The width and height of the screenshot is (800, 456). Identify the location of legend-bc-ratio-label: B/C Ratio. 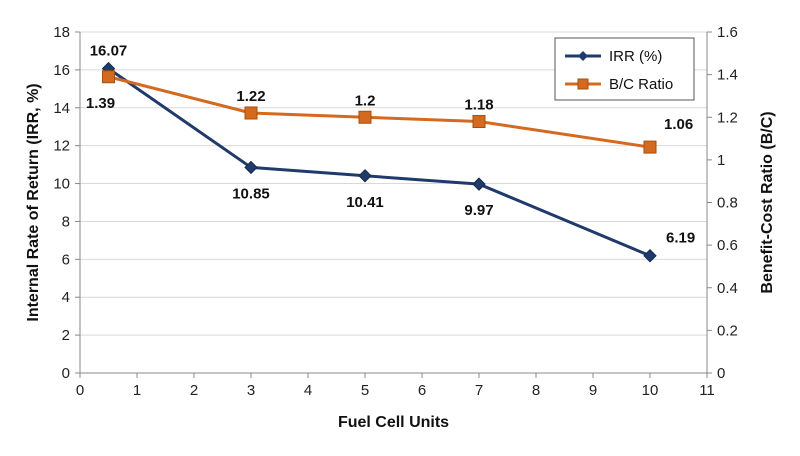
(641, 84).